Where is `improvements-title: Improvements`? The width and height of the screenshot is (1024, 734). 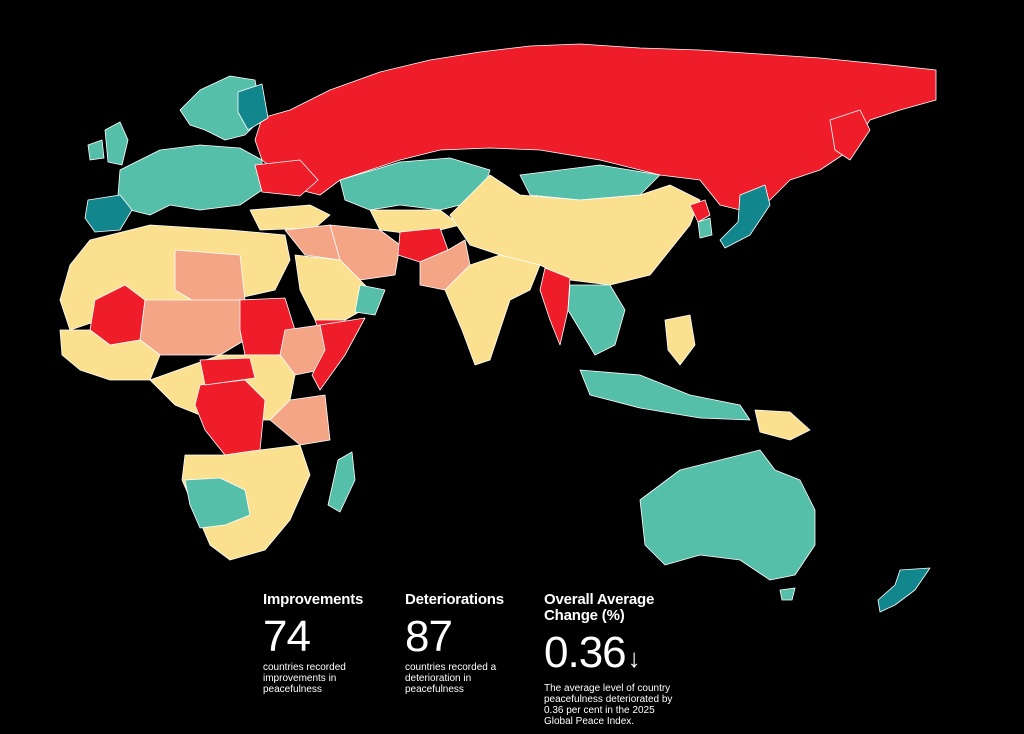
improvements-title: Improvements is located at coordinates (313, 599).